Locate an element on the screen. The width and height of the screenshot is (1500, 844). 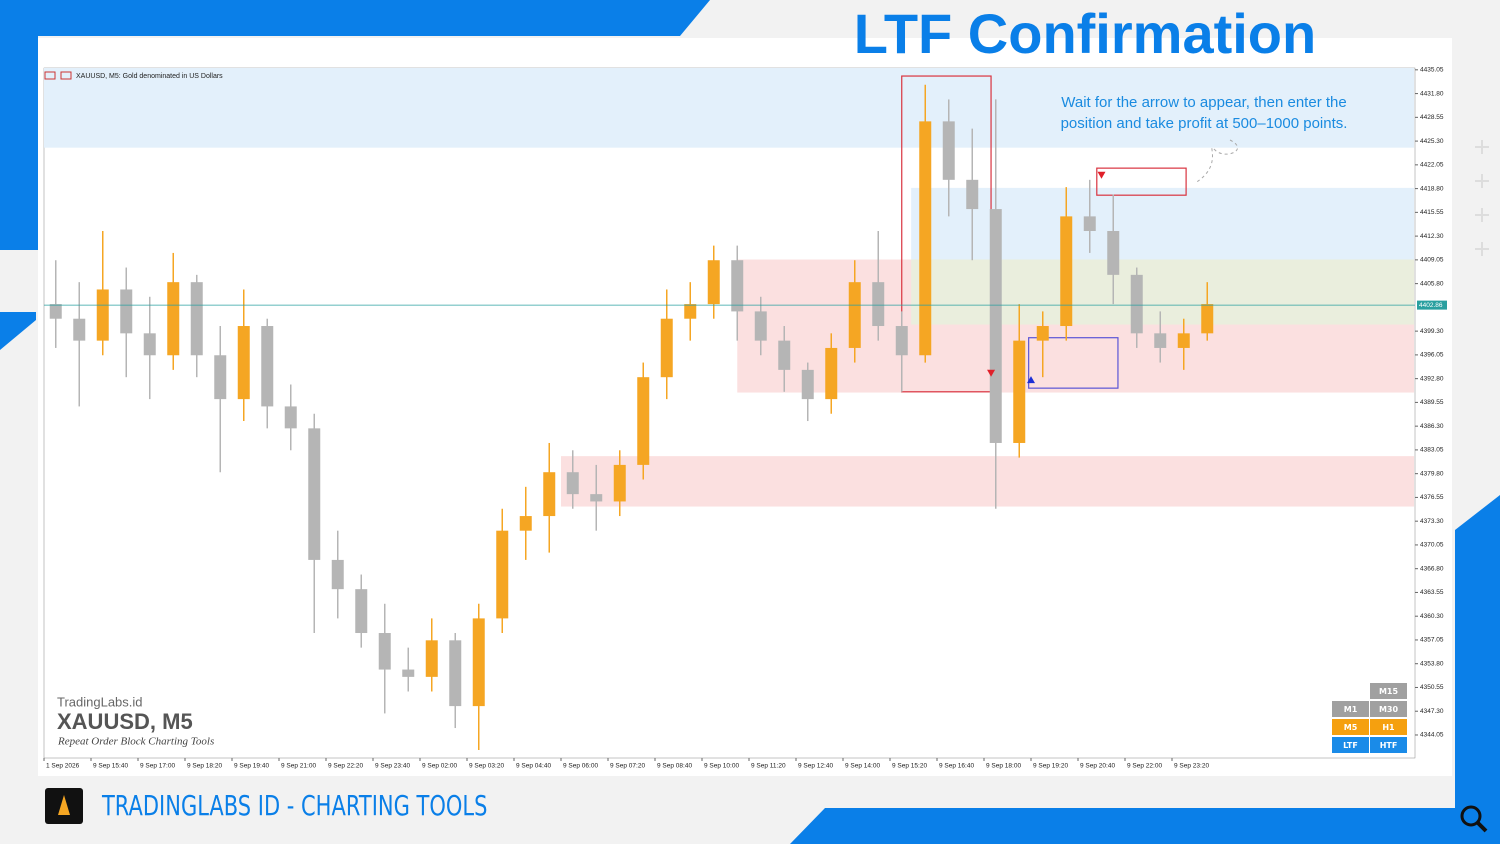
y-tick-label: 4415.55 is located at coordinates (1432, 212).